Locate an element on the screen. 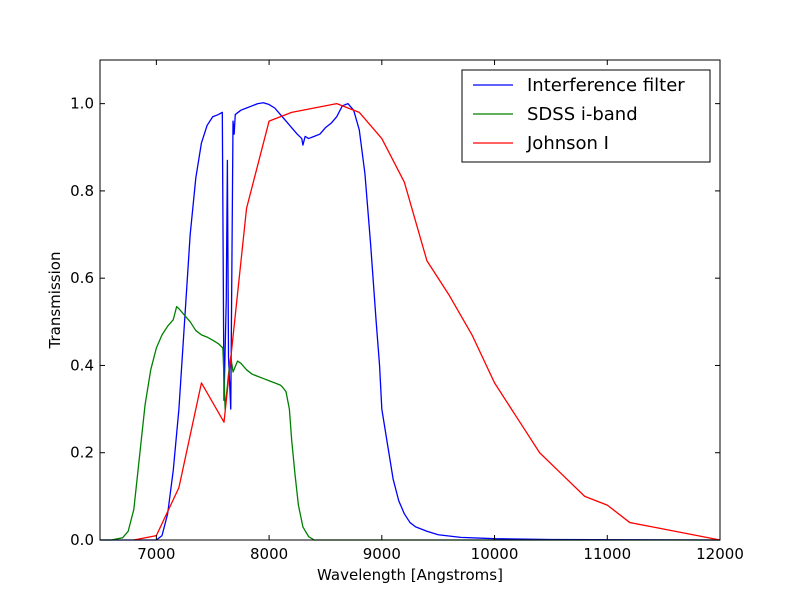  legend-label-1: Interference filter is located at coordinates (606, 85).